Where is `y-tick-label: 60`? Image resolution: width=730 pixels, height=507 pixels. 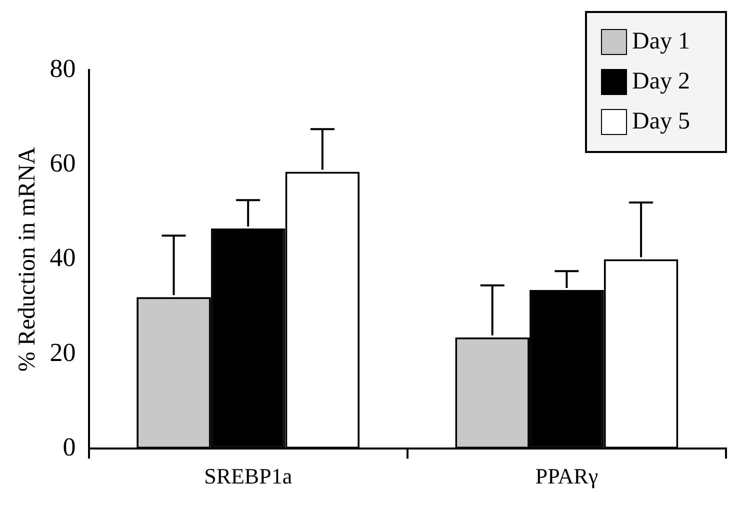 y-tick-label: 60 is located at coordinates (63, 163).